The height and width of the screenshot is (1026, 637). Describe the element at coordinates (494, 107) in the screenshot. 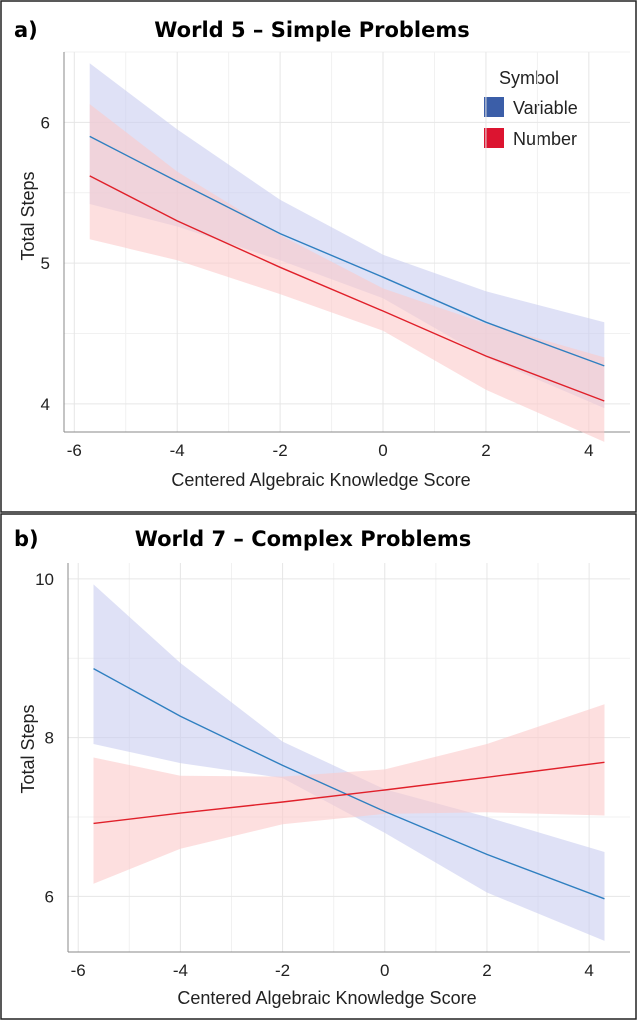

I see `legend-swatch-variable` at that location.